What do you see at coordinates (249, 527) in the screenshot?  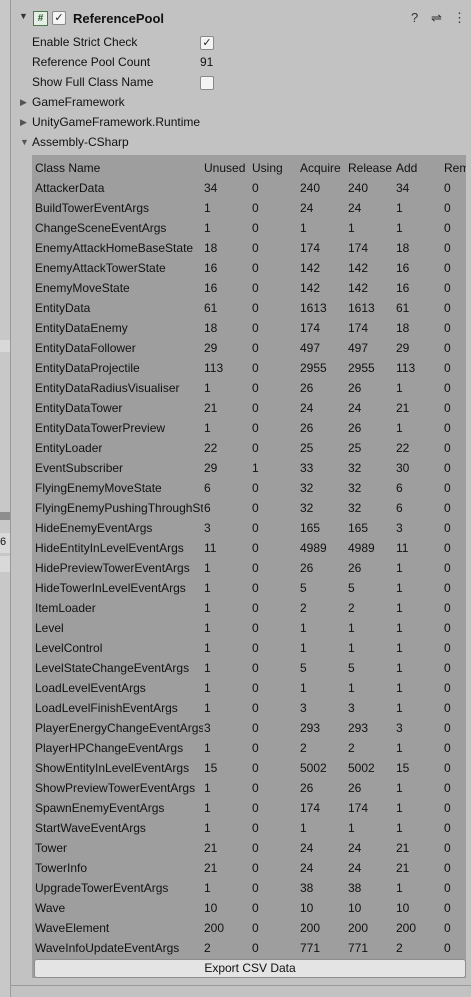 I see `table-row: HideEnemyEventArgs 3 0 165 165 3 0` at bounding box center [249, 527].